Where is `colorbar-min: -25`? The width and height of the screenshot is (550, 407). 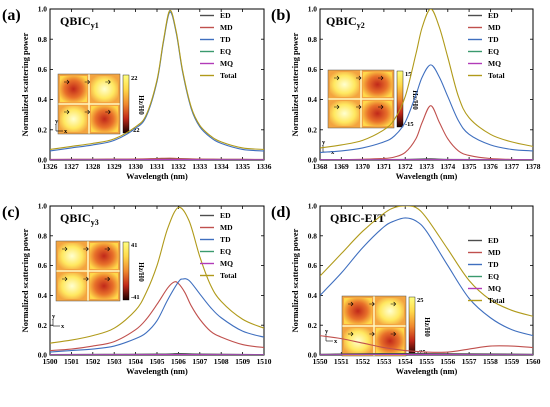
colorbar-min: -25 is located at coordinates (421, 352).